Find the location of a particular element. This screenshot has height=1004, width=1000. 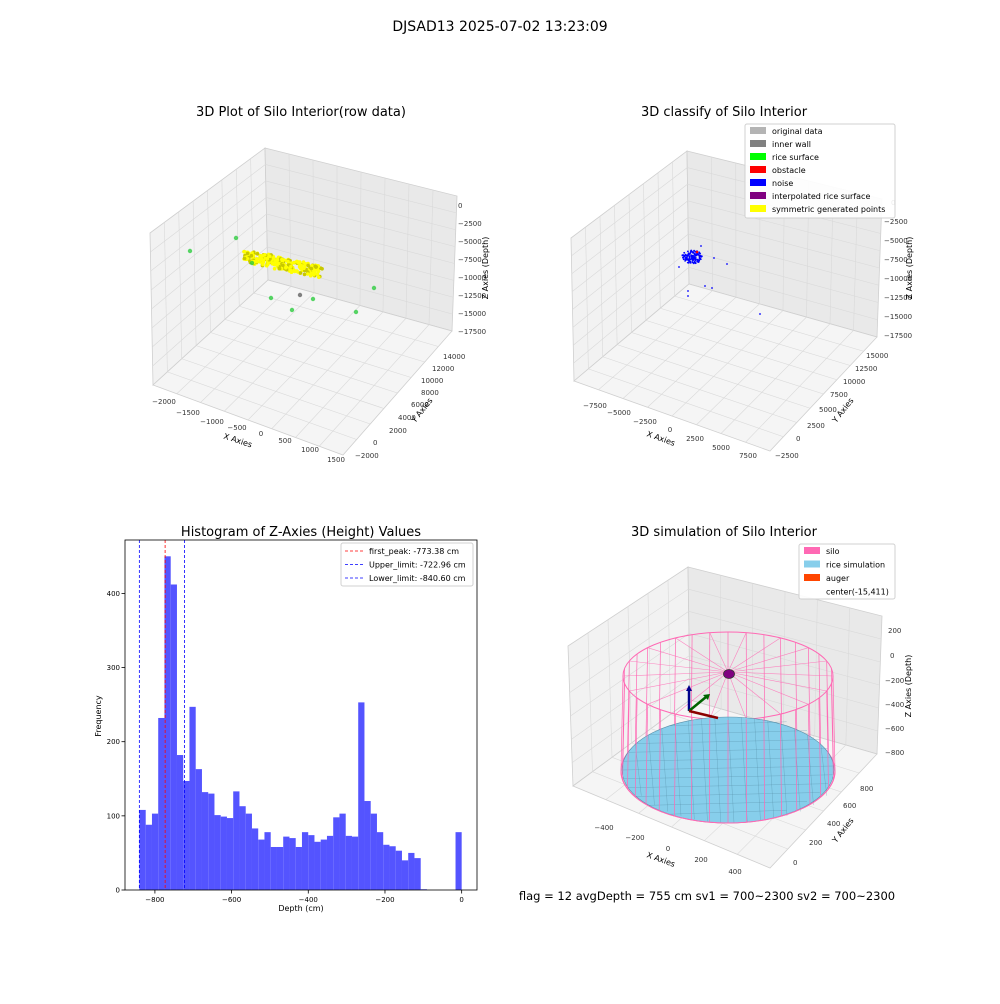

raw-ytick: 12000 is located at coordinates (443, 369).